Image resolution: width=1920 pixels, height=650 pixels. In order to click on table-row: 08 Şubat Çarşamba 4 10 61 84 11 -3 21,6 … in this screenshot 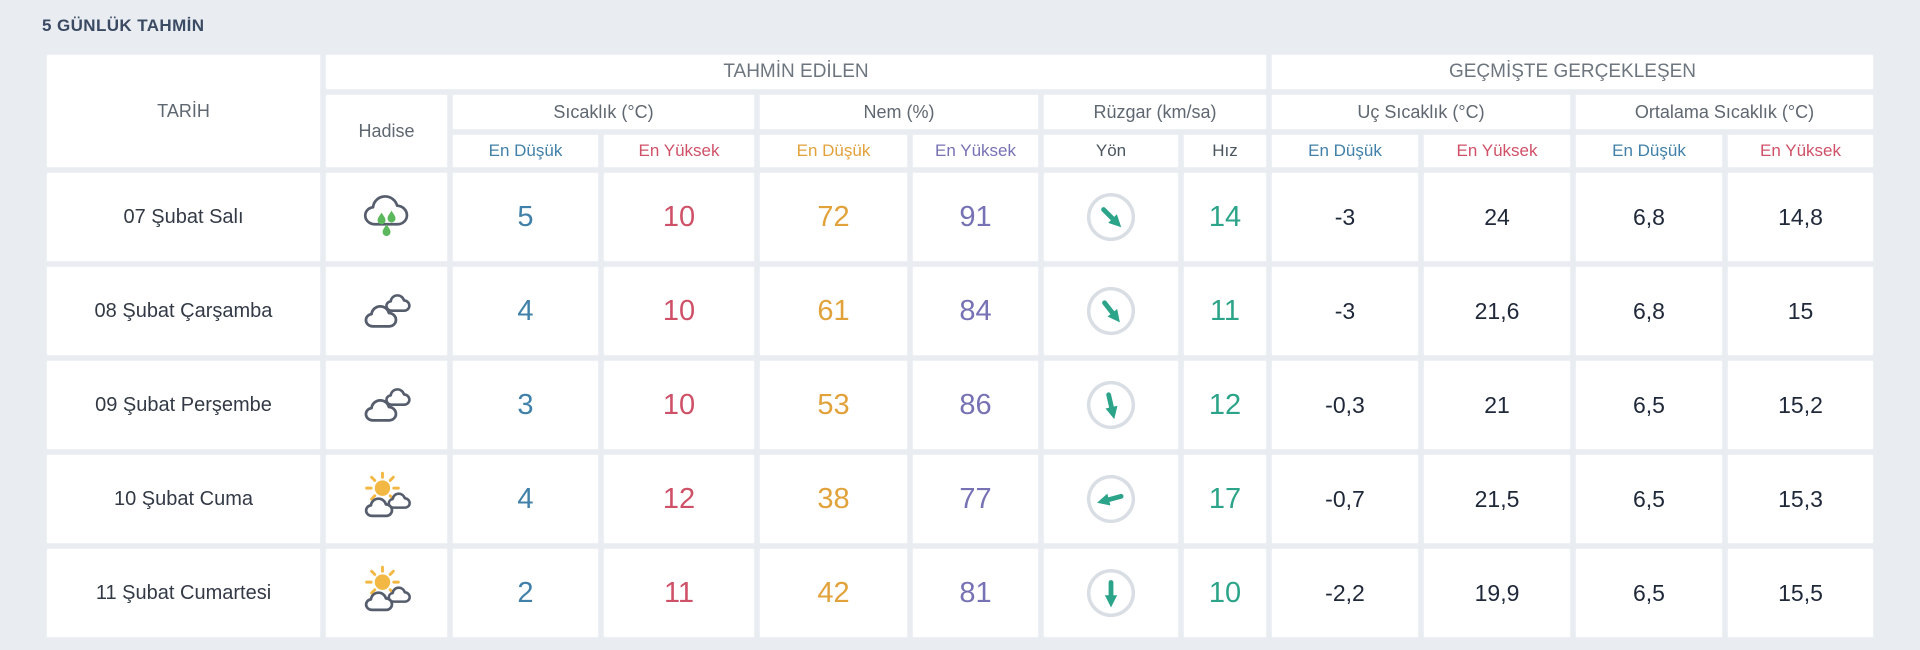, I will do `click(960, 311)`.